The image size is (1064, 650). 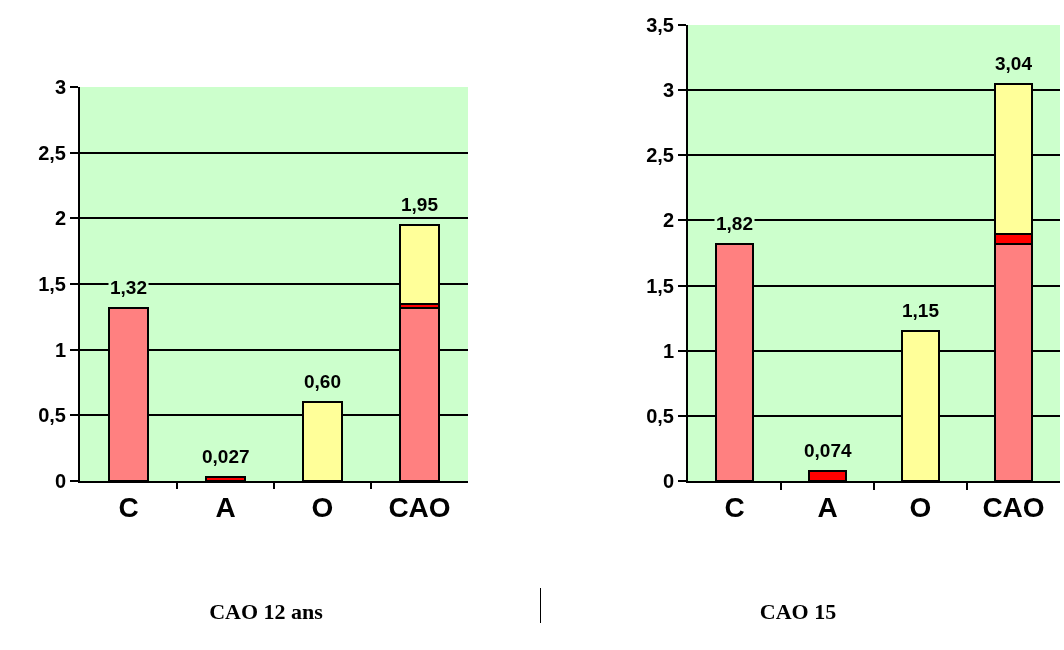 I want to click on y-tick-label: 3,5, so click(x=660, y=25).